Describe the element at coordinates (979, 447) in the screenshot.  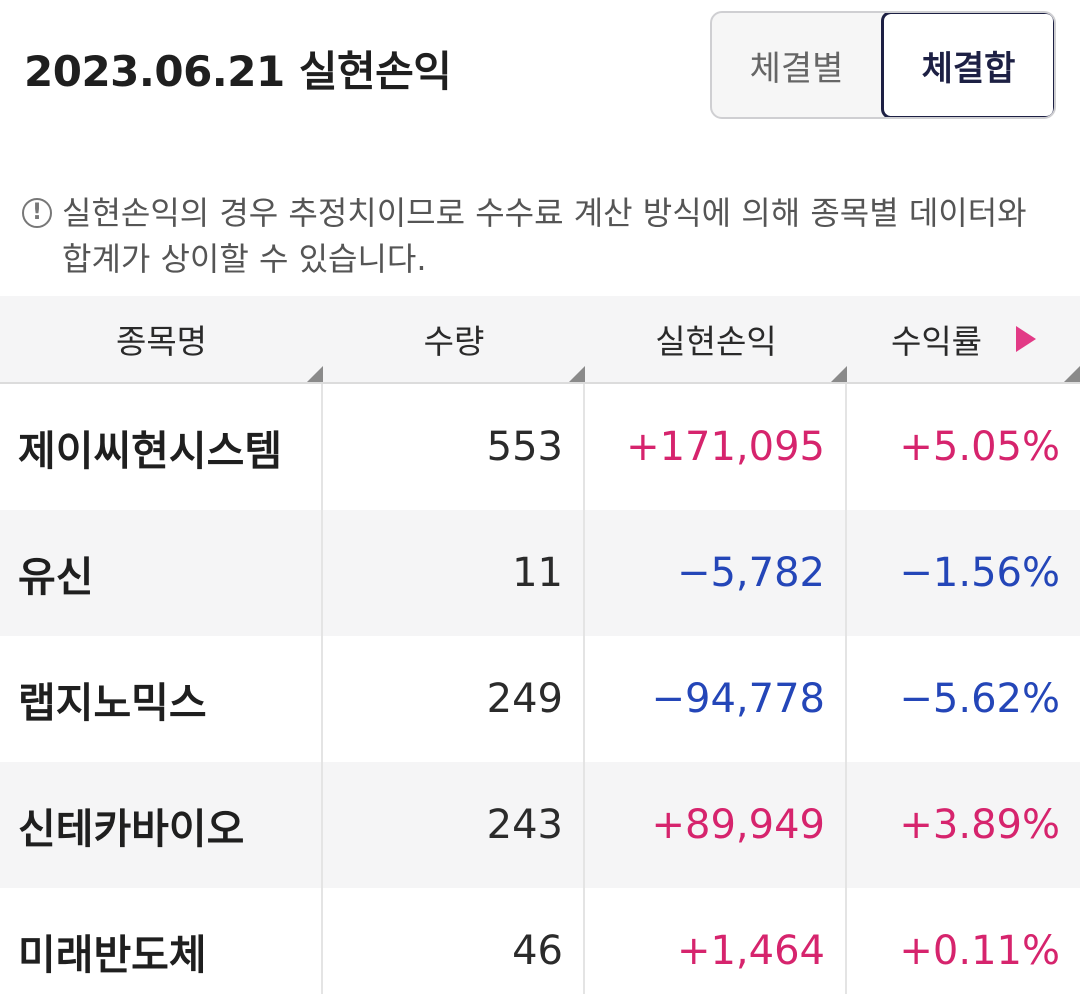
I see `return-rate: +5.05%` at that location.